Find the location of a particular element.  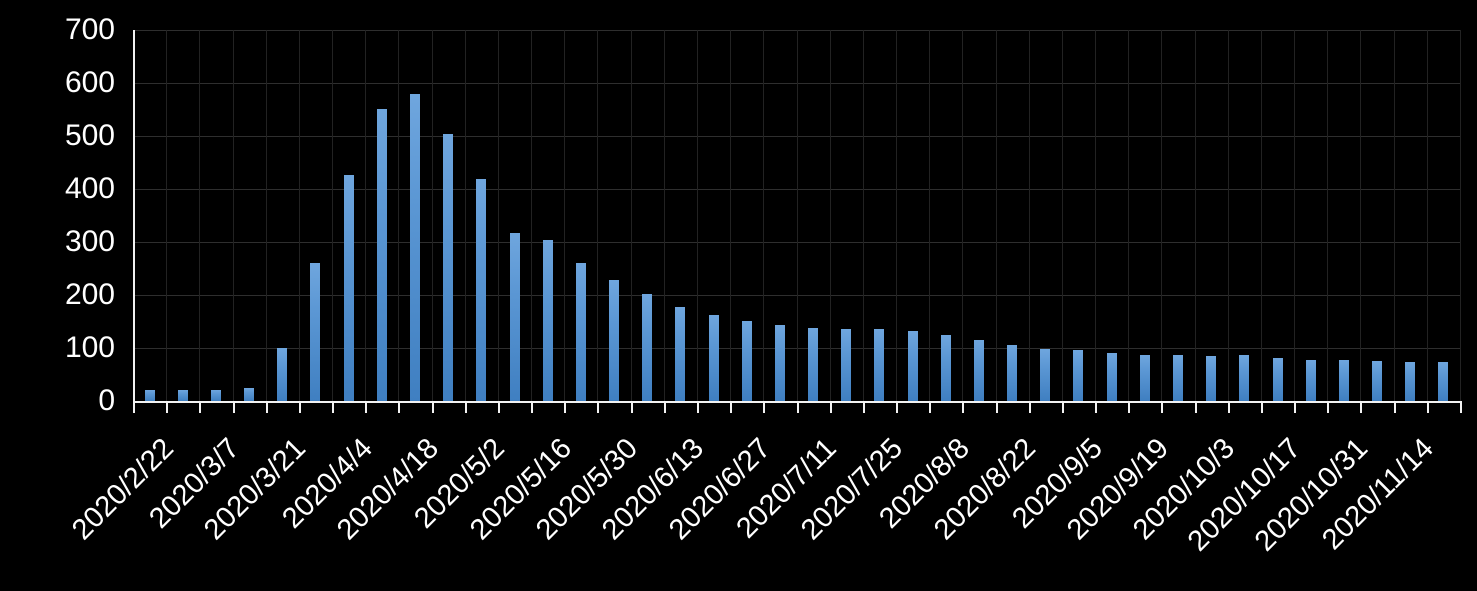

y-axis-tick-label: 0 is located at coordinates (106, 400).